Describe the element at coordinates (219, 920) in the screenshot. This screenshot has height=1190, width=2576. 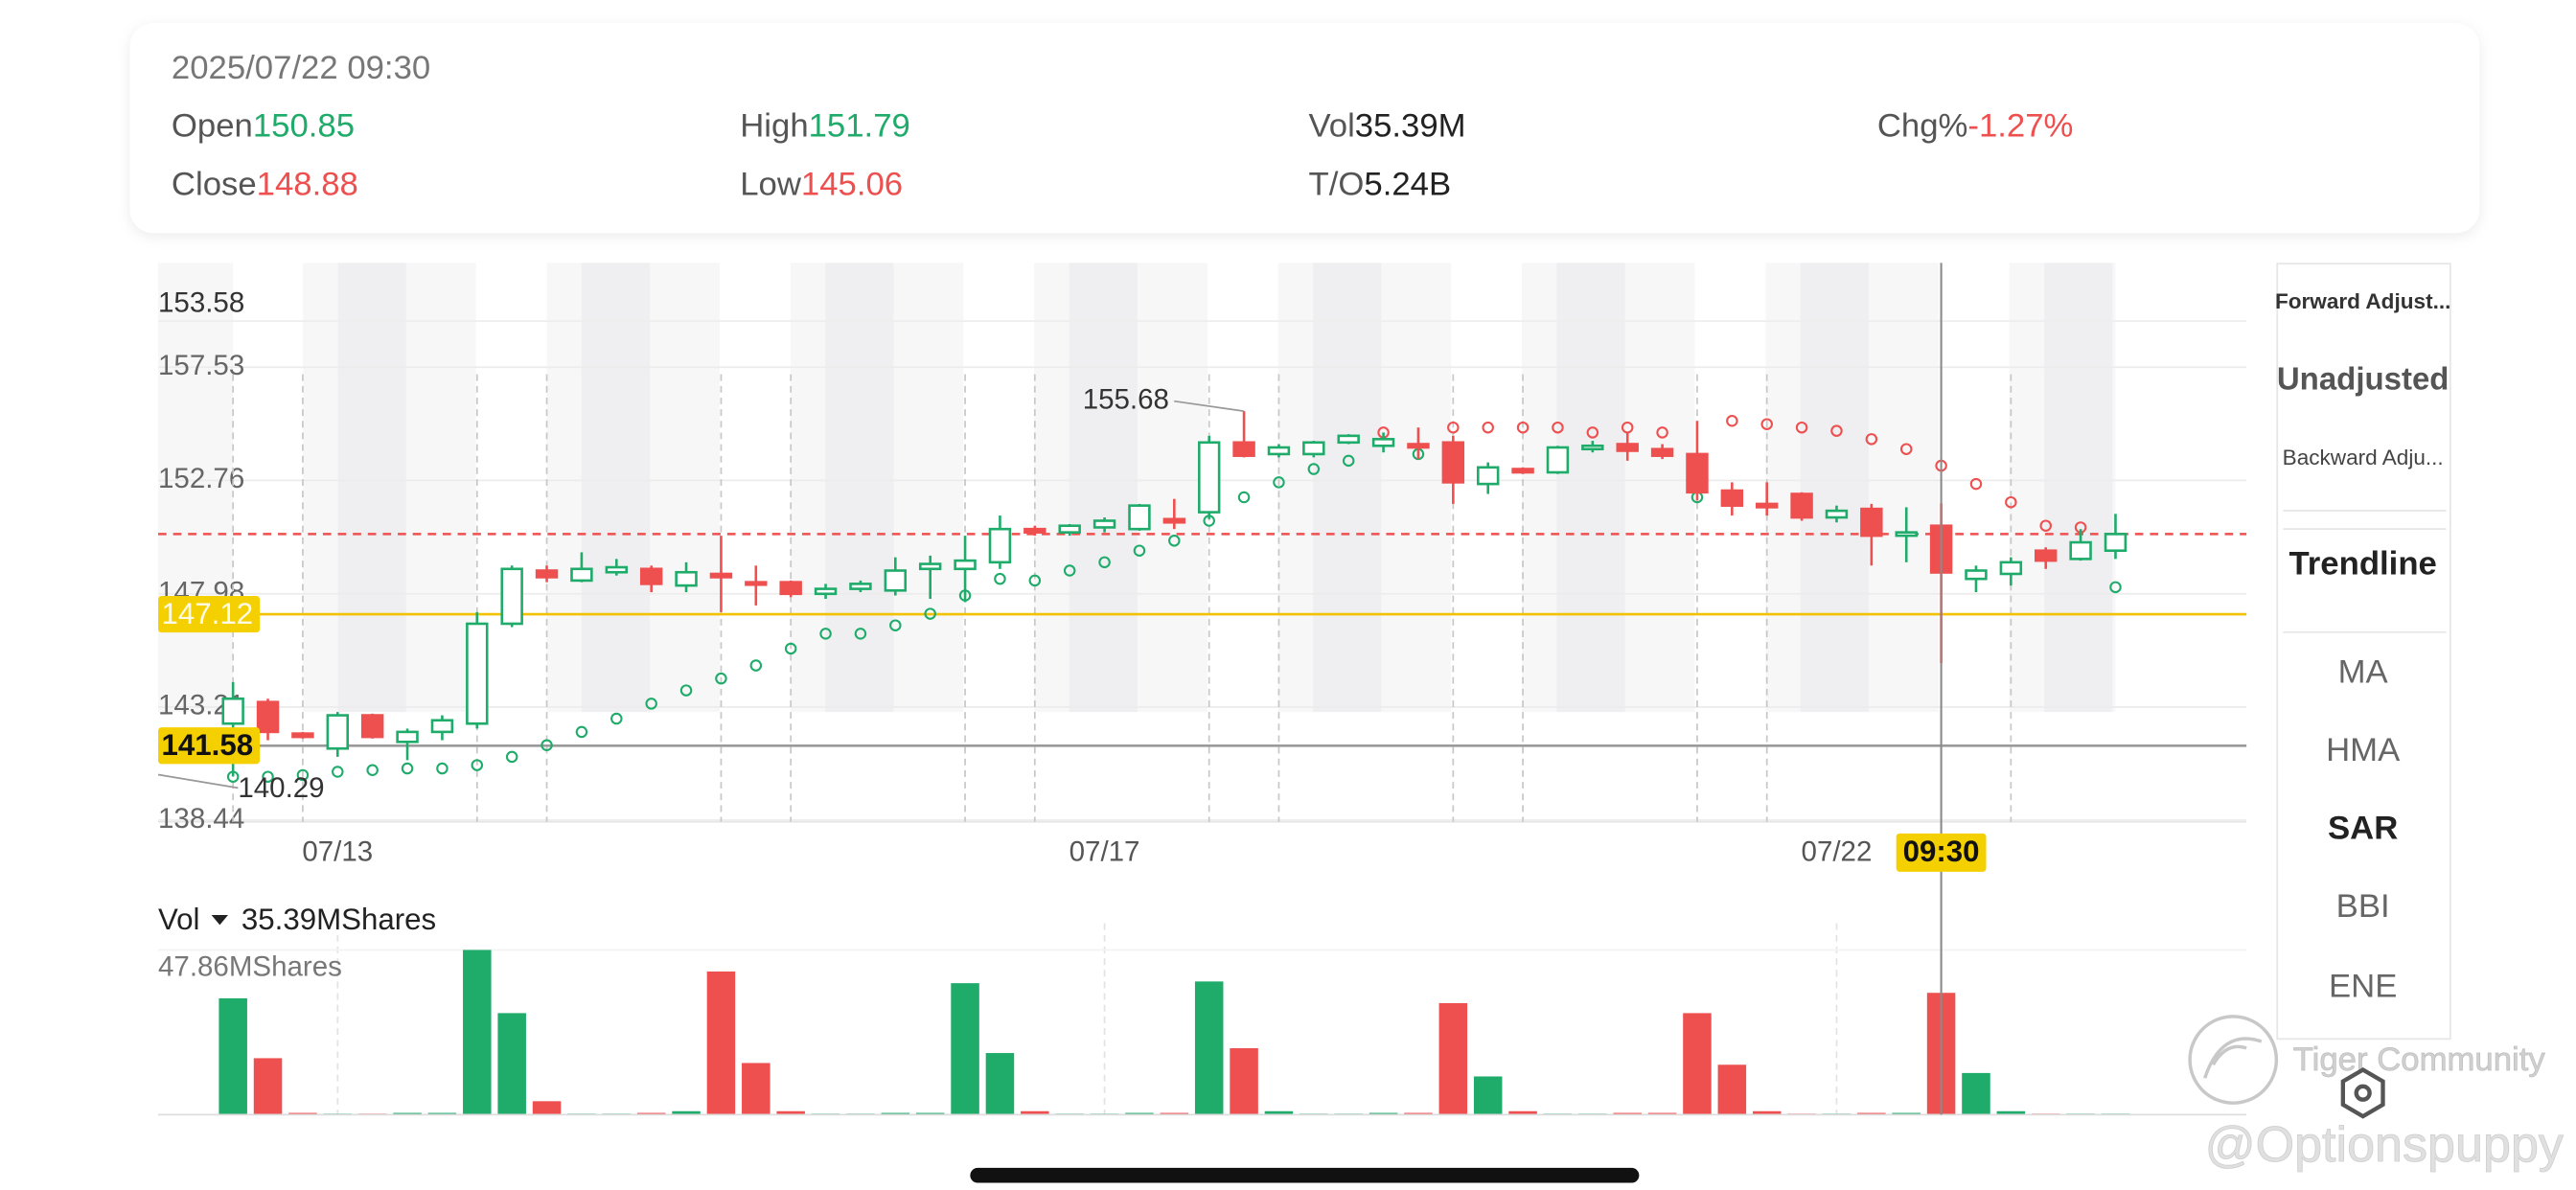
I see `volume-dropdown` at that location.